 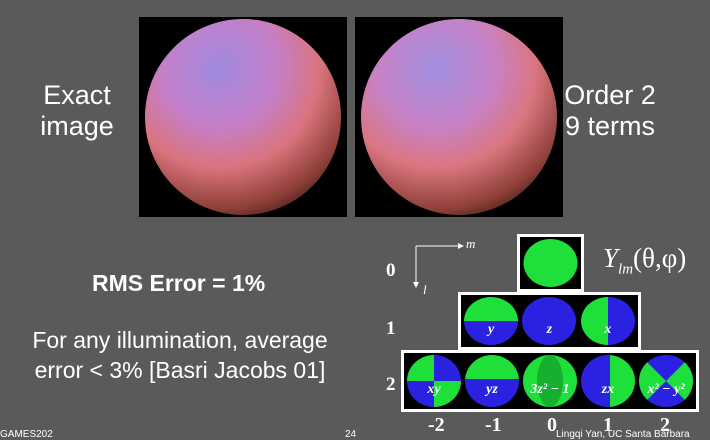 What do you see at coordinates (550, 389) in the screenshot?
I see `sh-label-3z2-1: 3z² − 1` at bounding box center [550, 389].